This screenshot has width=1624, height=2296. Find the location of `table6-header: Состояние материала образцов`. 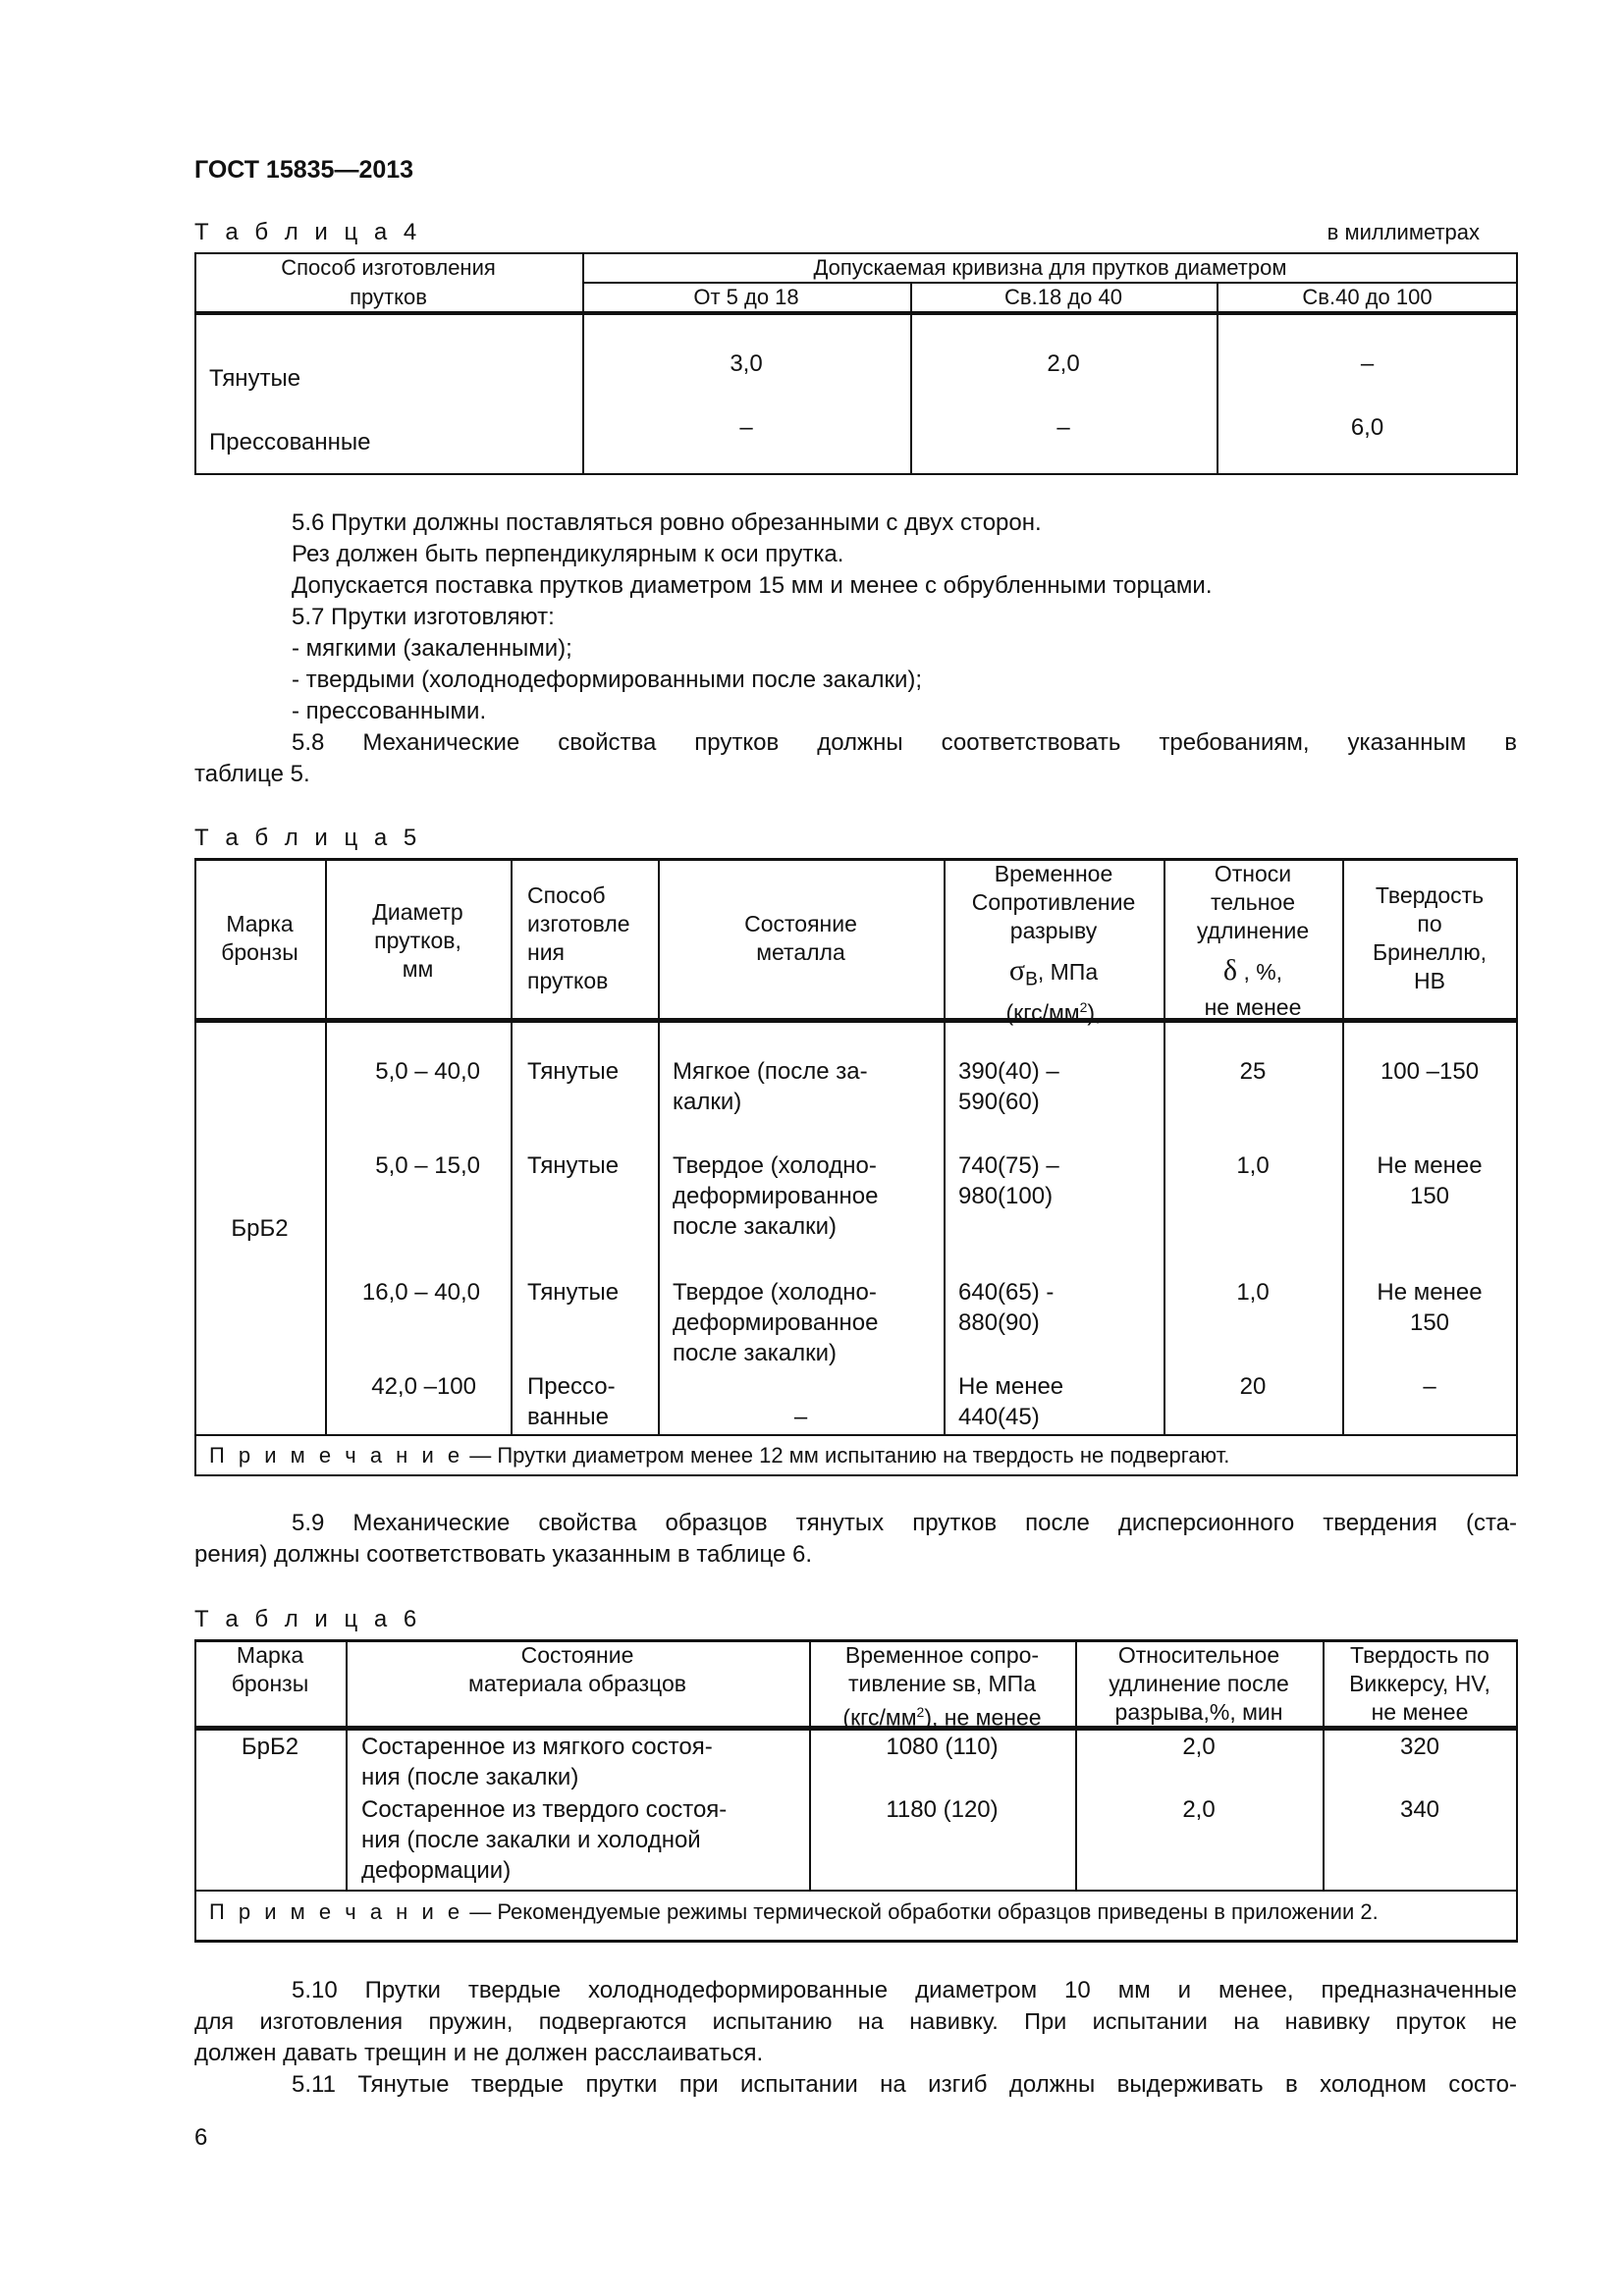

table6-header: Состояние материала образцов is located at coordinates (577, 1669).